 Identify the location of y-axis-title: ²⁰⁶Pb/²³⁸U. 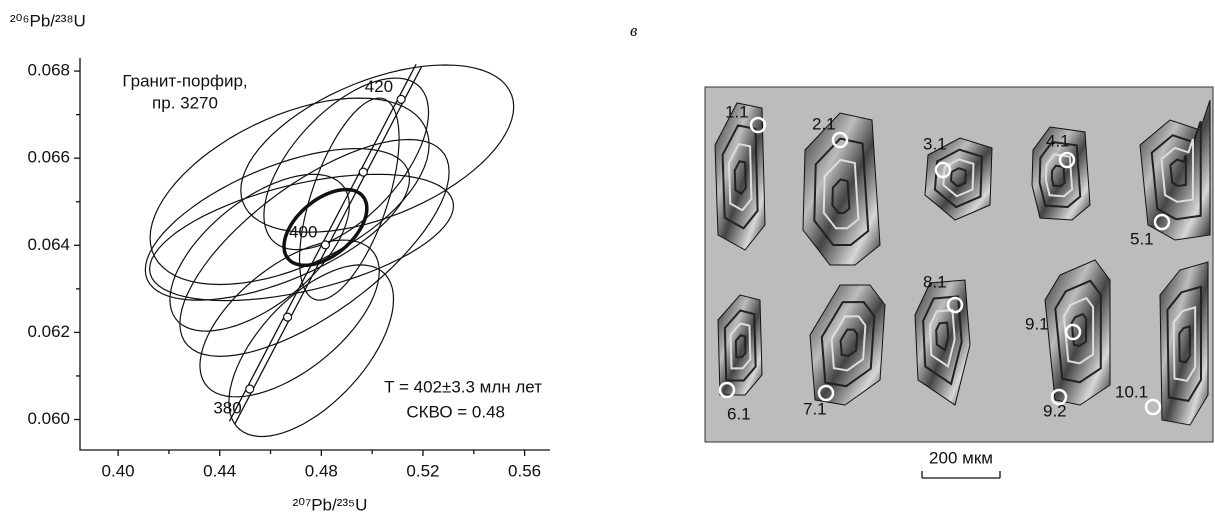
(48, 20).